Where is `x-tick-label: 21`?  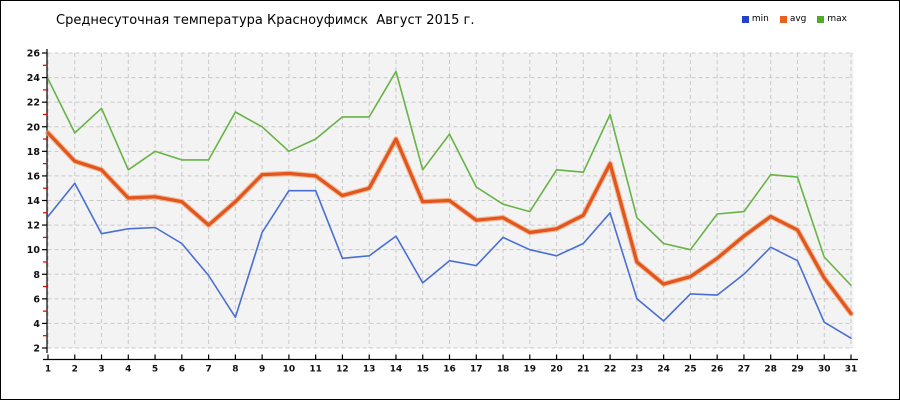
x-tick-label: 21 is located at coordinates (583, 370).